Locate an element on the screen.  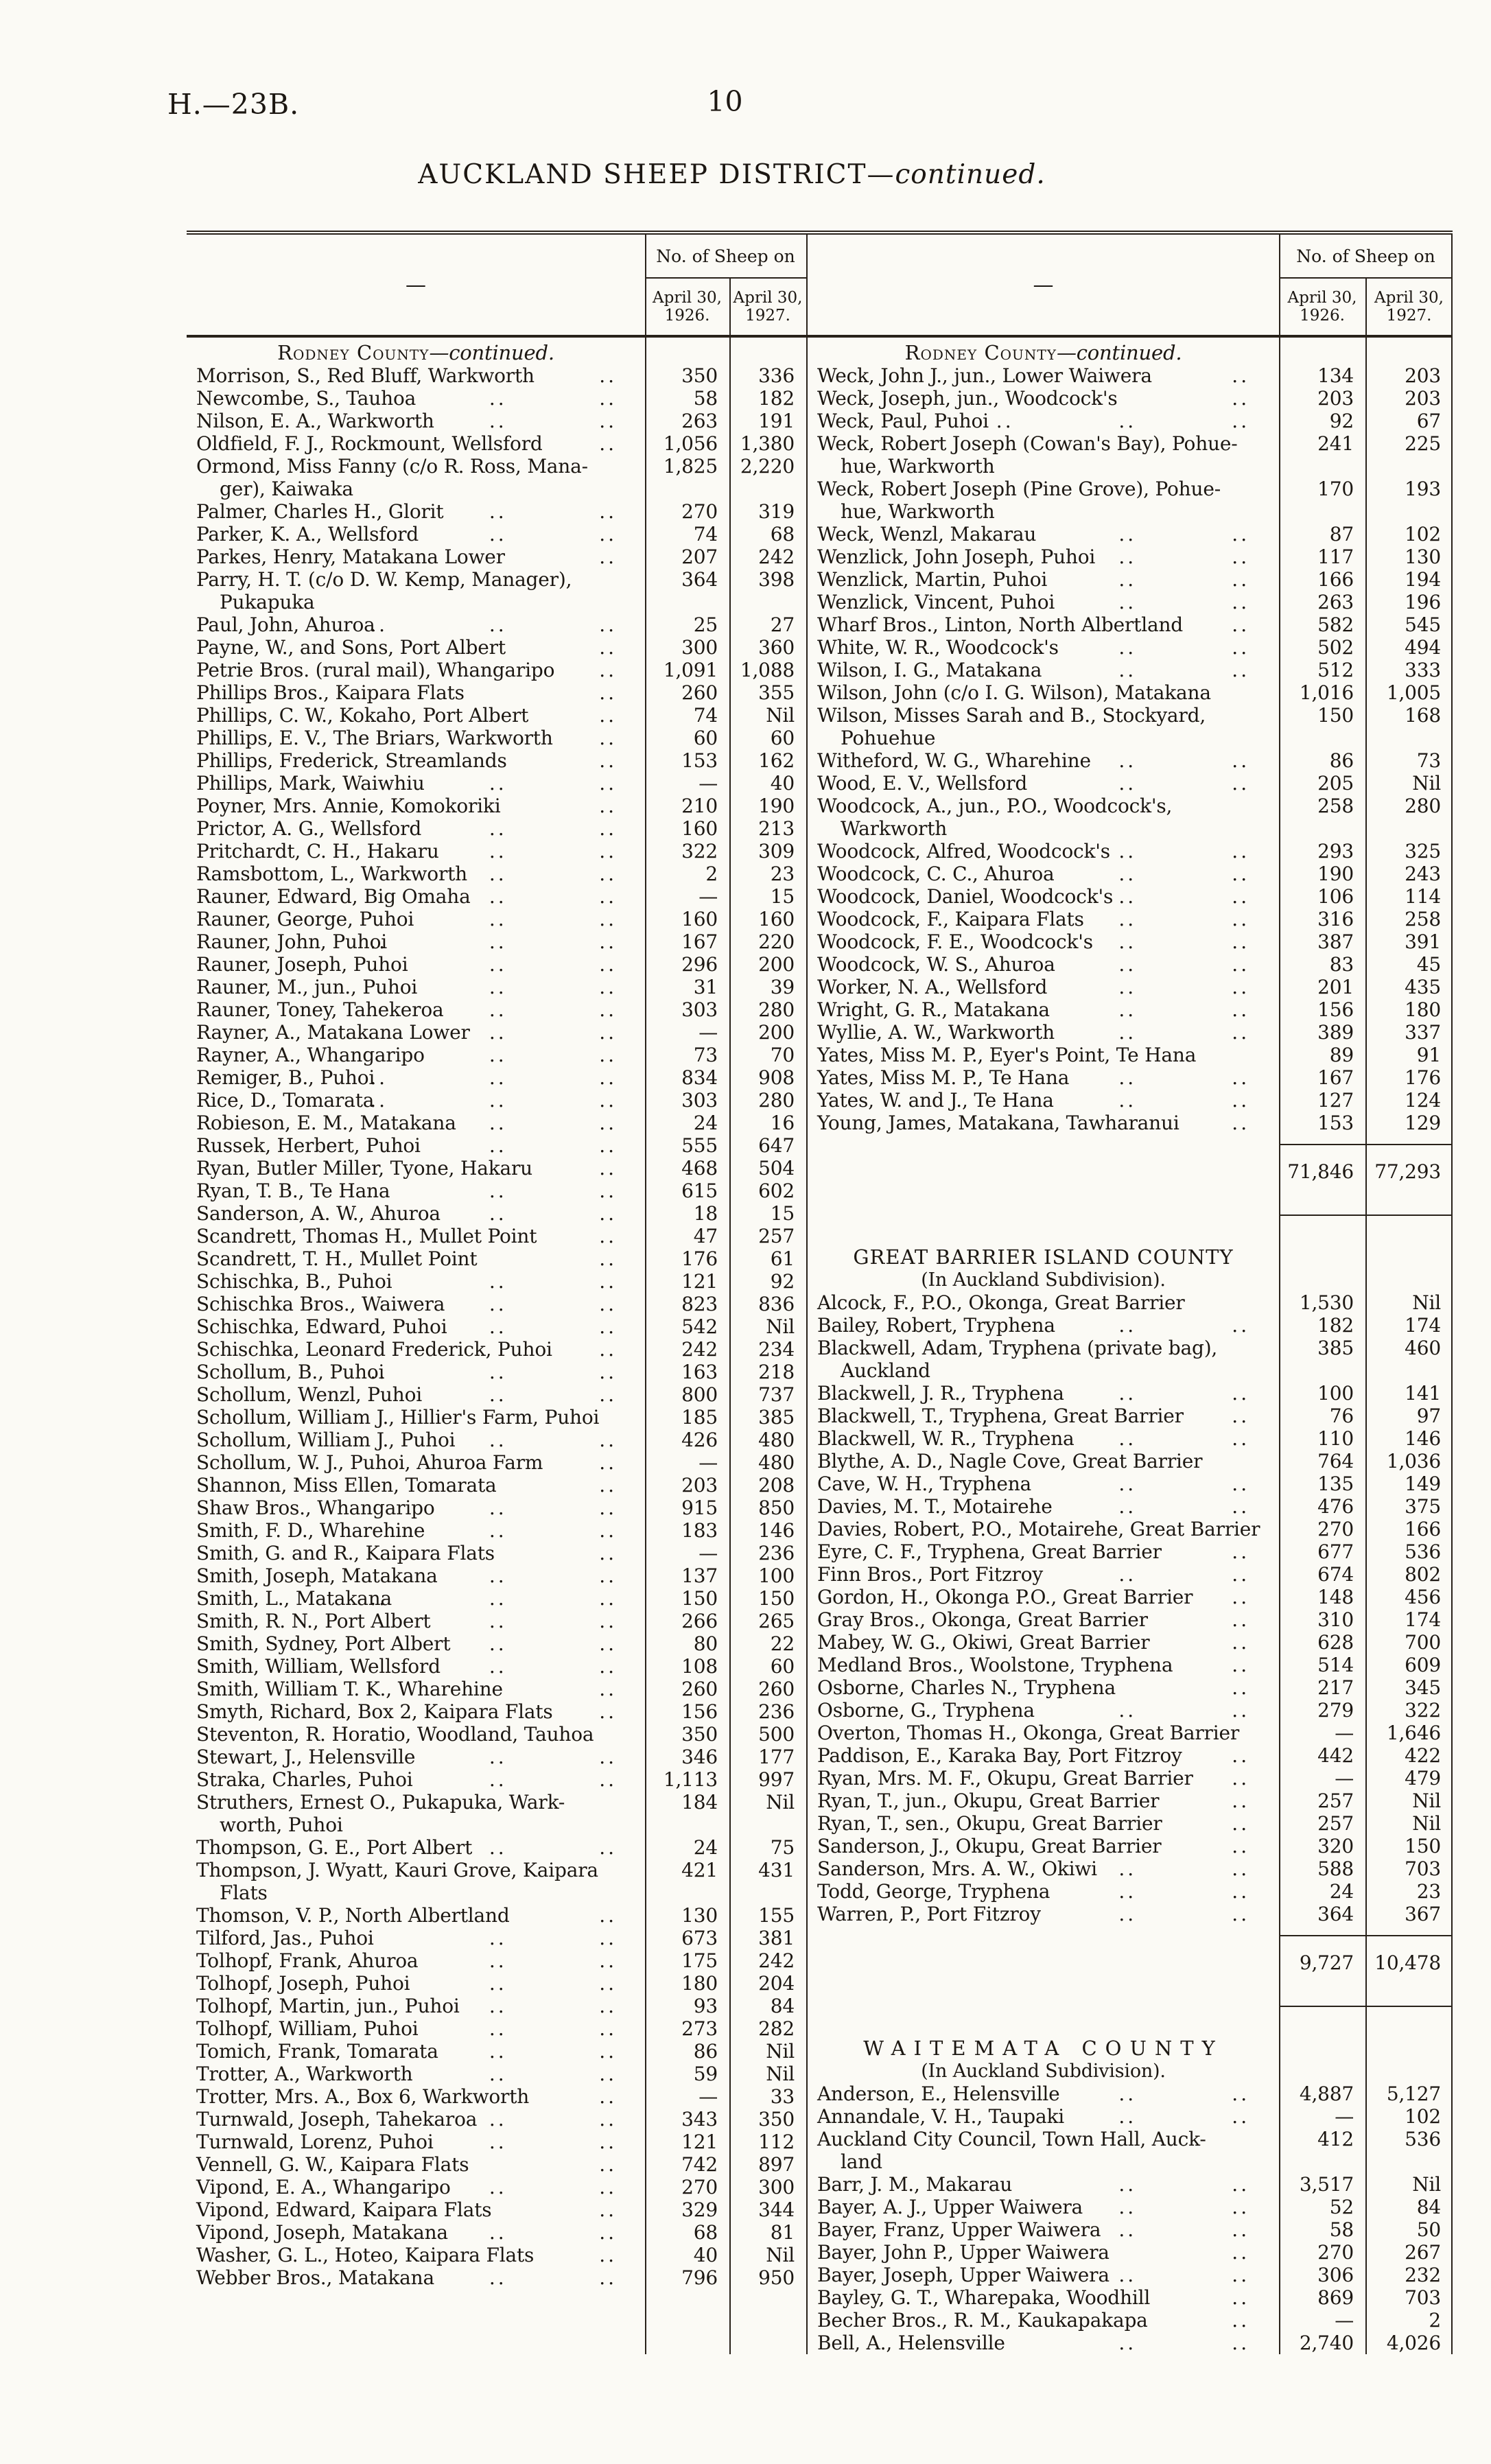
sheep-1926-cell: 303 is located at coordinates (699, 1009).